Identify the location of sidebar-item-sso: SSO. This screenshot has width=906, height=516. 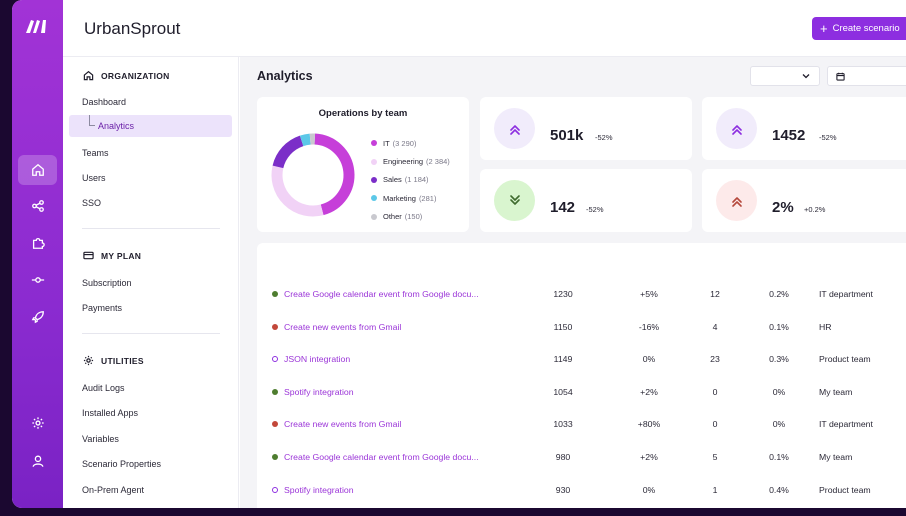
(92, 203).